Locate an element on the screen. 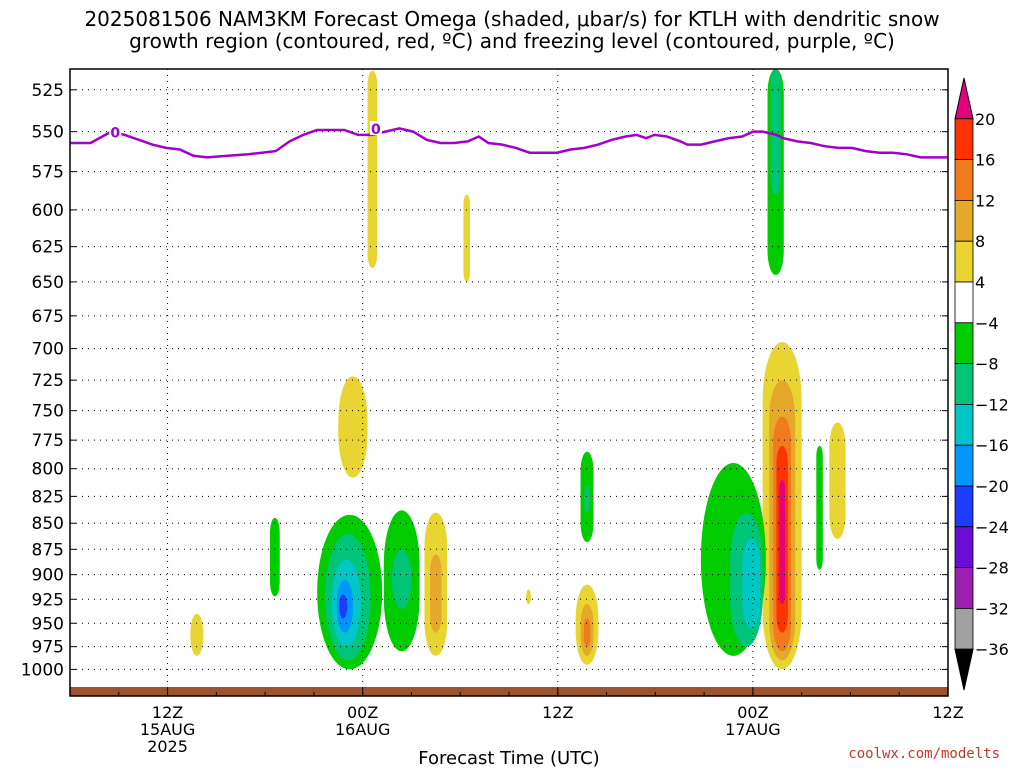 The height and width of the screenshot is (768, 1024). y-tick-label: 825 is located at coordinates (48, 497).